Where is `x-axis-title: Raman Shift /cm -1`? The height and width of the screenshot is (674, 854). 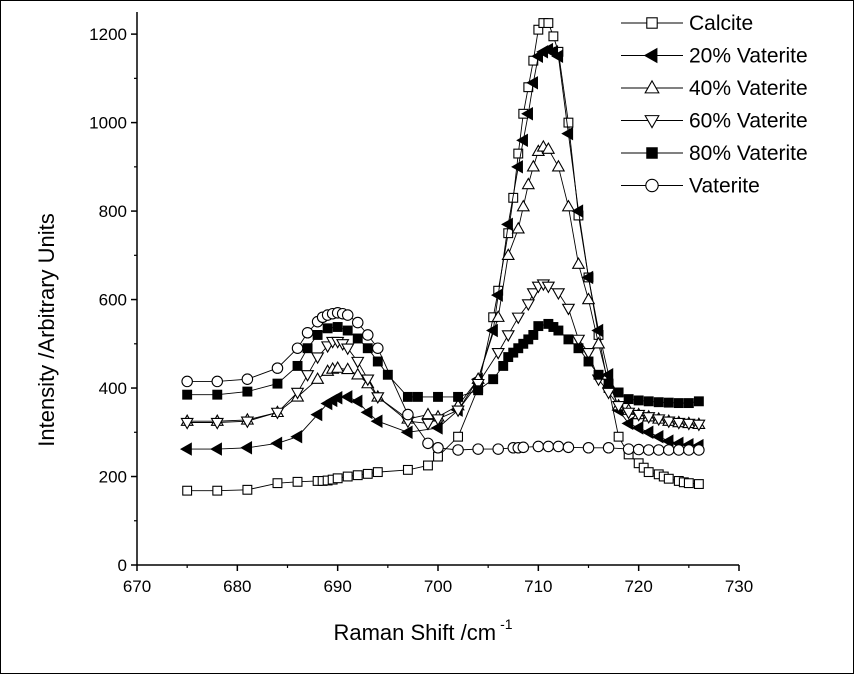 x-axis-title: Raman Shift /cm -1 is located at coordinates (422, 630).